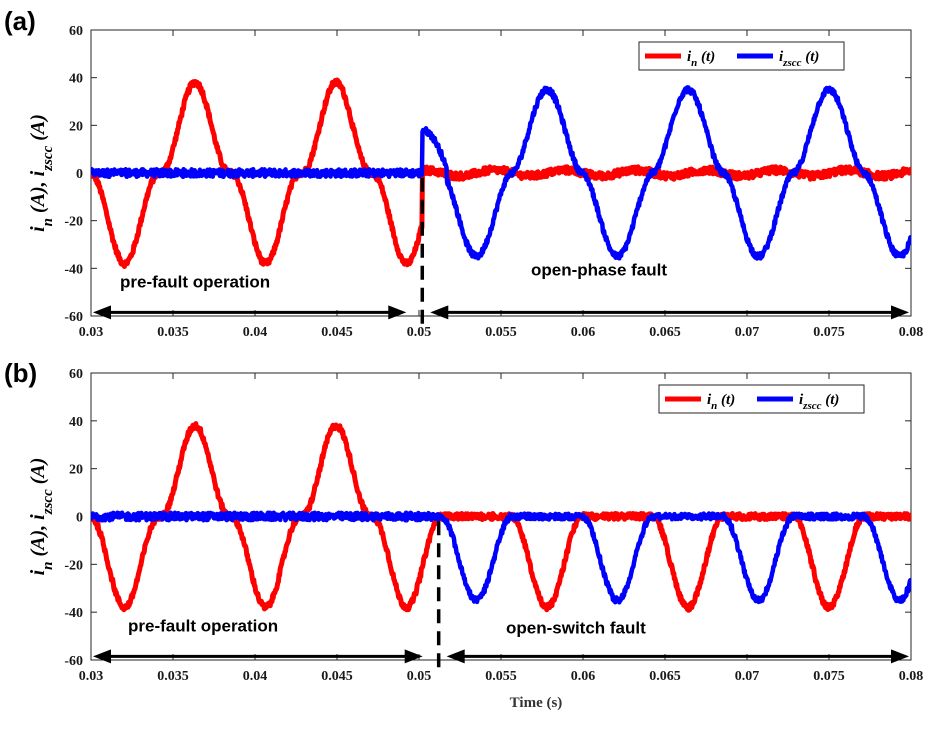 The height and width of the screenshot is (729, 928). Describe the element at coordinates (501, 557) in the screenshot. I see `series-izscc-line` at that location.